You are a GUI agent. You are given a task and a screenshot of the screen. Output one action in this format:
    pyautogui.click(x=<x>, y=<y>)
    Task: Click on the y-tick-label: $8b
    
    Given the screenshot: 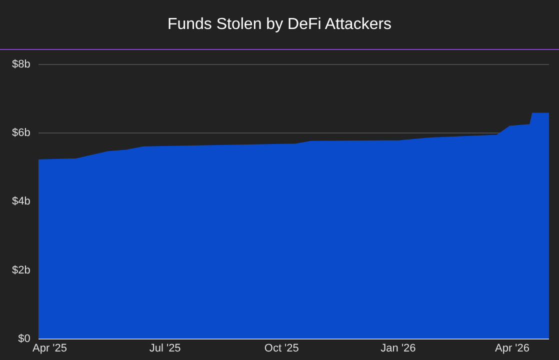 What is the action you would take?
    pyautogui.click(x=21, y=64)
    